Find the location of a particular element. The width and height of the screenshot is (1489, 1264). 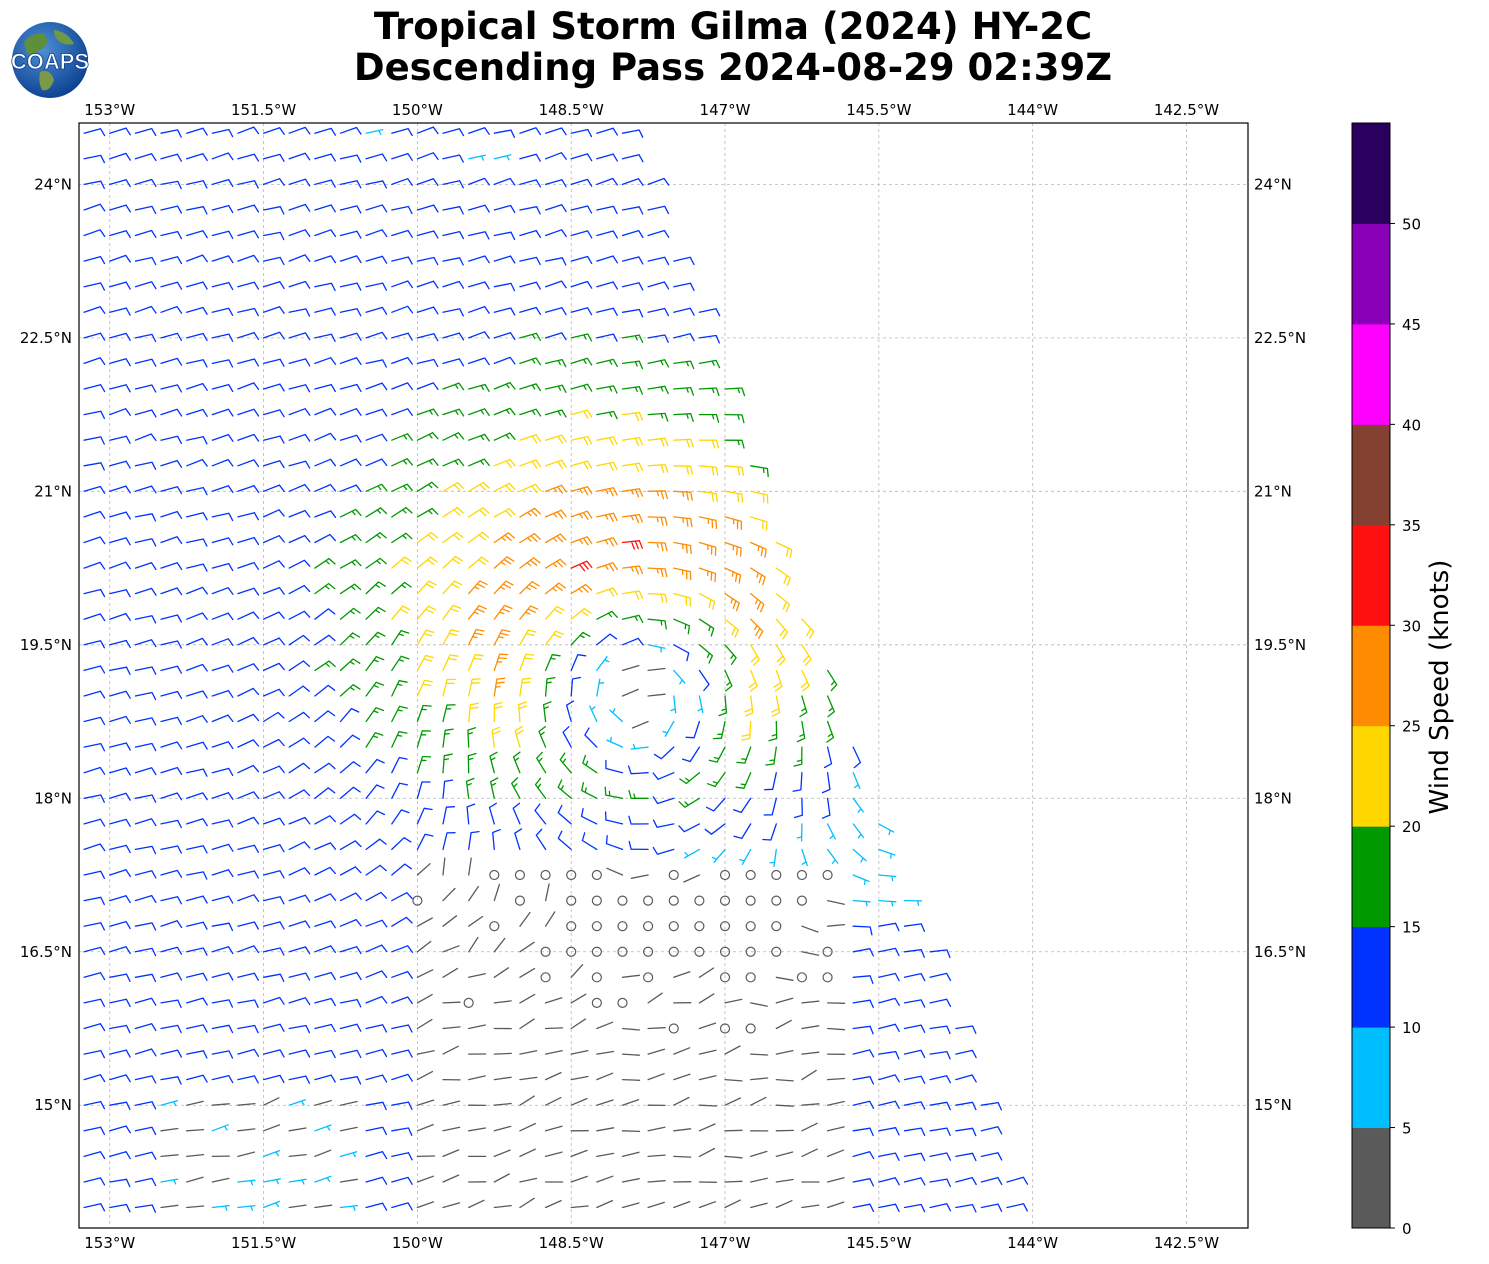

colorbar-bin is located at coordinates (1371, 575).